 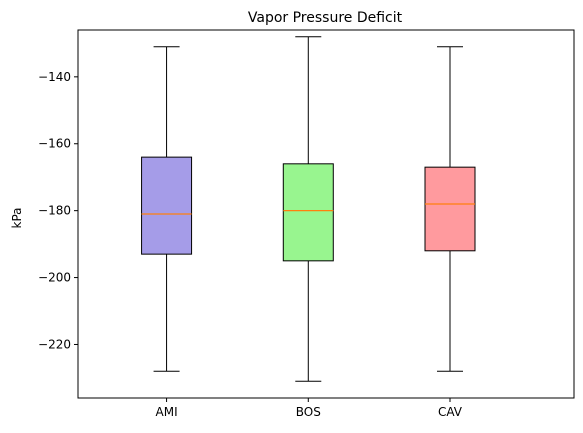 What do you see at coordinates (54, 278) in the screenshot?
I see `y-tick-label: −200` at bounding box center [54, 278].